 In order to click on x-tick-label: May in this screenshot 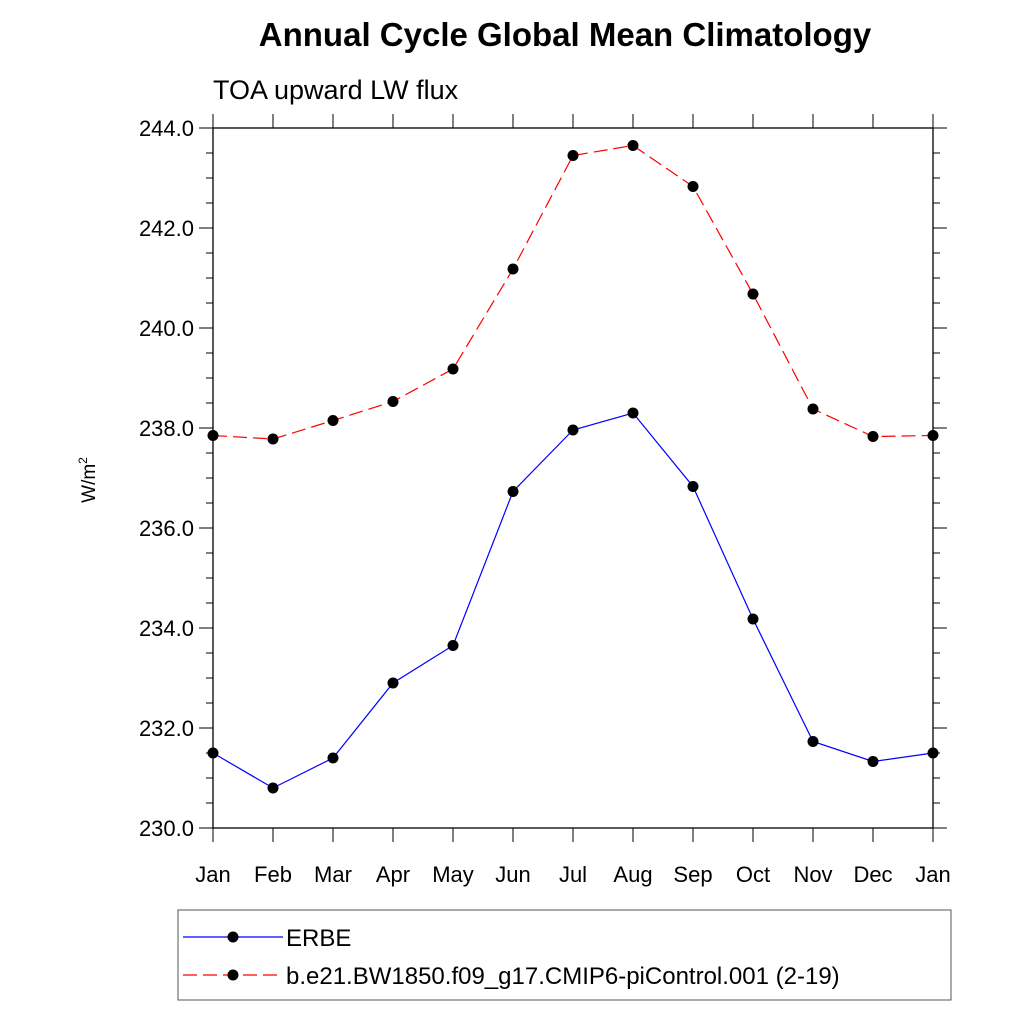, I will do `click(453, 874)`.